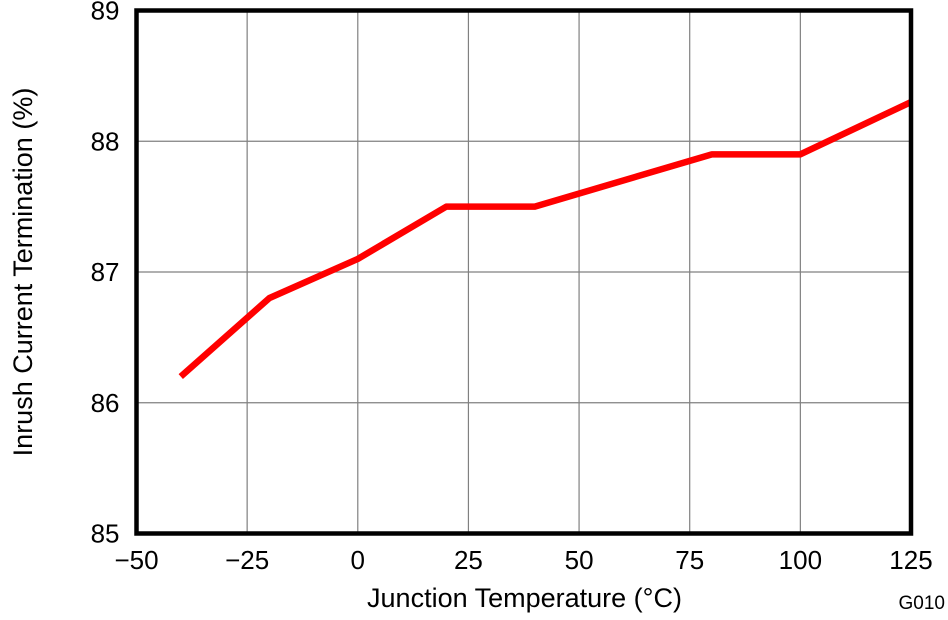 The image size is (948, 620). What do you see at coordinates (468, 560) in the screenshot?
I see `x-tick-label: 25` at bounding box center [468, 560].